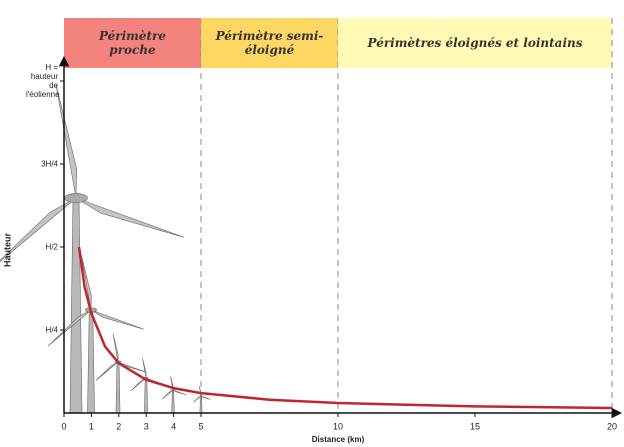 This screenshot has width=624, height=447. I want to click on x-tick-label: 20, so click(612, 426).